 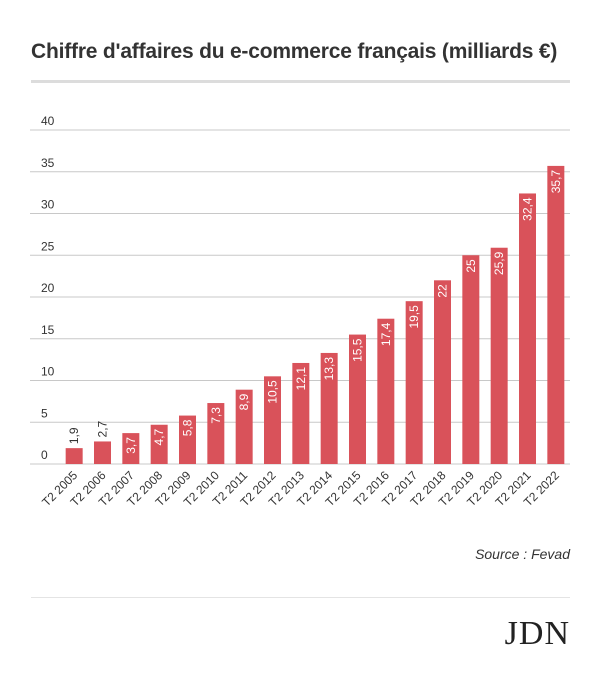 I want to click on data-label: 32,4, so click(x=528, y=209).